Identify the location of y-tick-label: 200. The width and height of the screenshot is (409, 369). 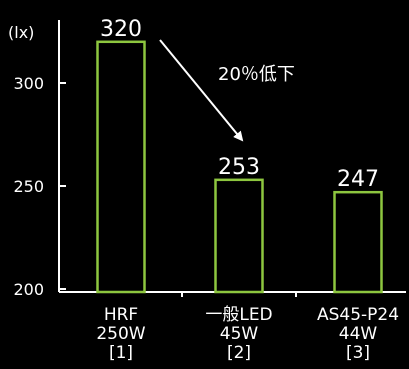
(28, 289).